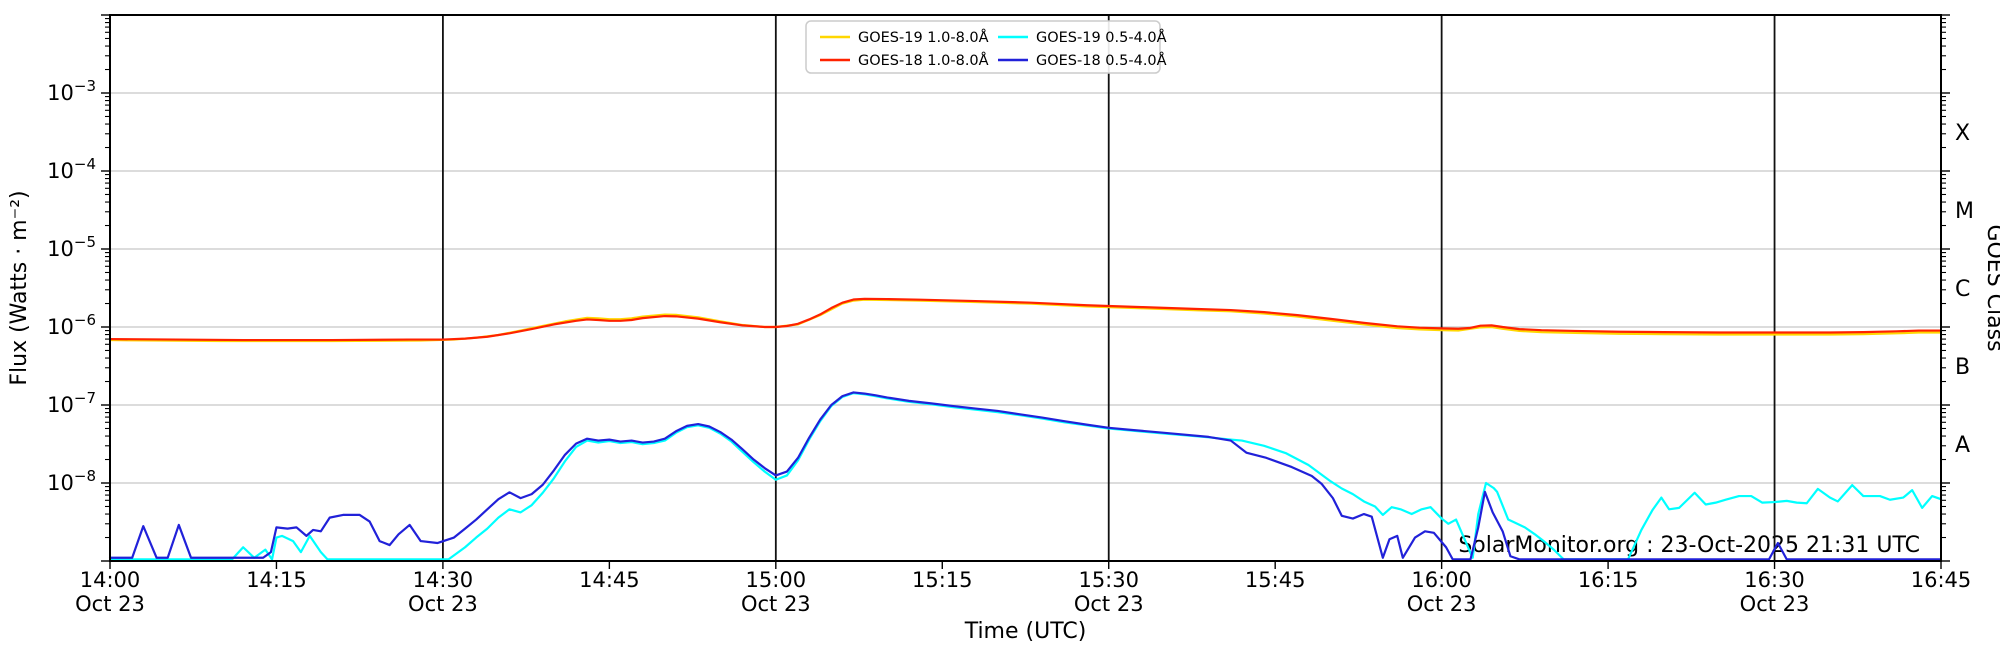 The width and height of the screenshot is (2000, 654). What do you see at coordinates (71, 247) in the screenshot?
I see `y-tick-label-1e-5: 10⁻⁵` at bounding box center [71, 247].